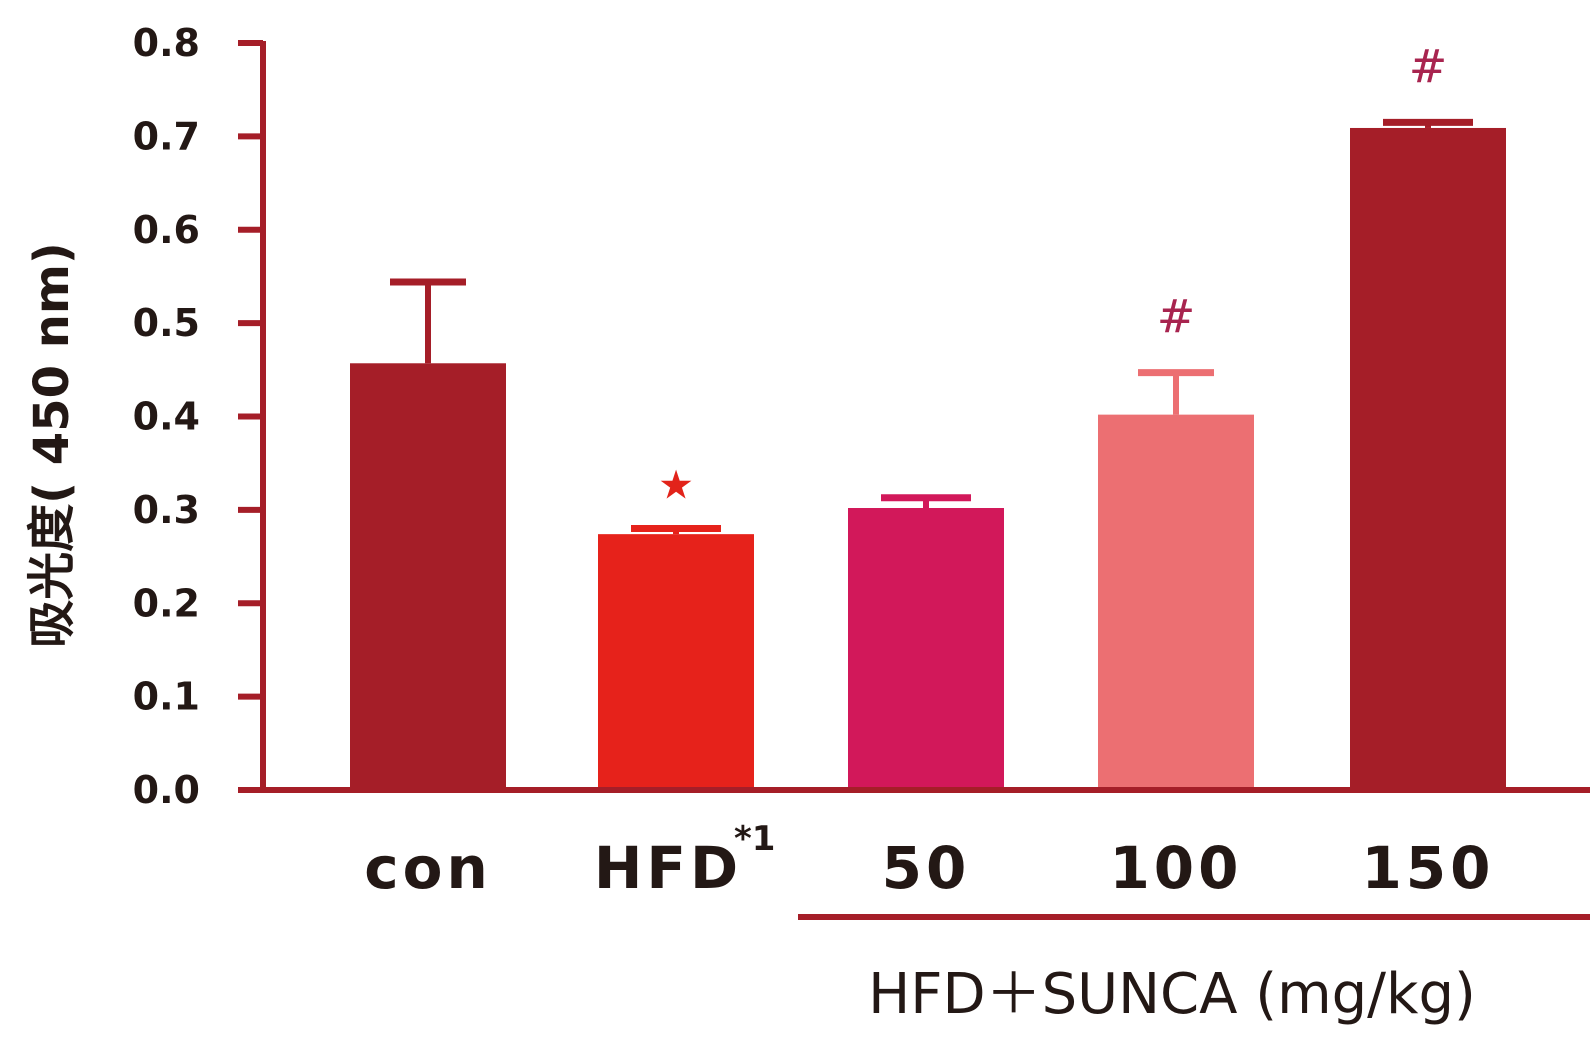  Describe the element at coordinates (1427, 868) in the screenshot. I see `category-label: 150` at that location.